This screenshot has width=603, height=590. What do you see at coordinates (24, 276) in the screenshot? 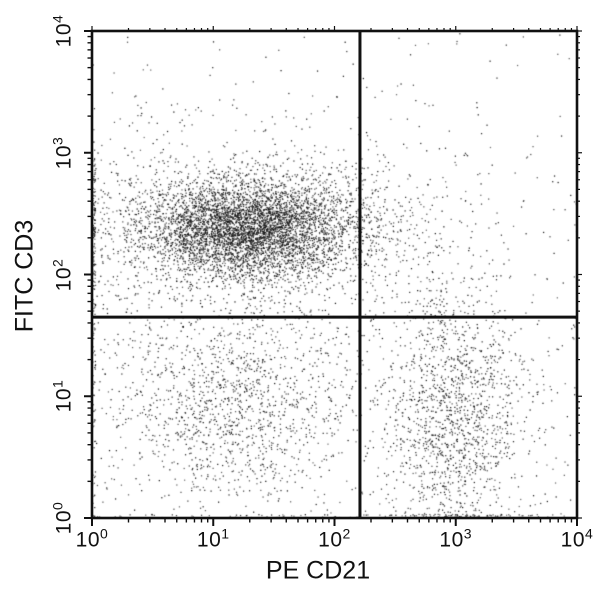
I see `y-axis-title: FITC CD3` at bounding box center [24, 276].